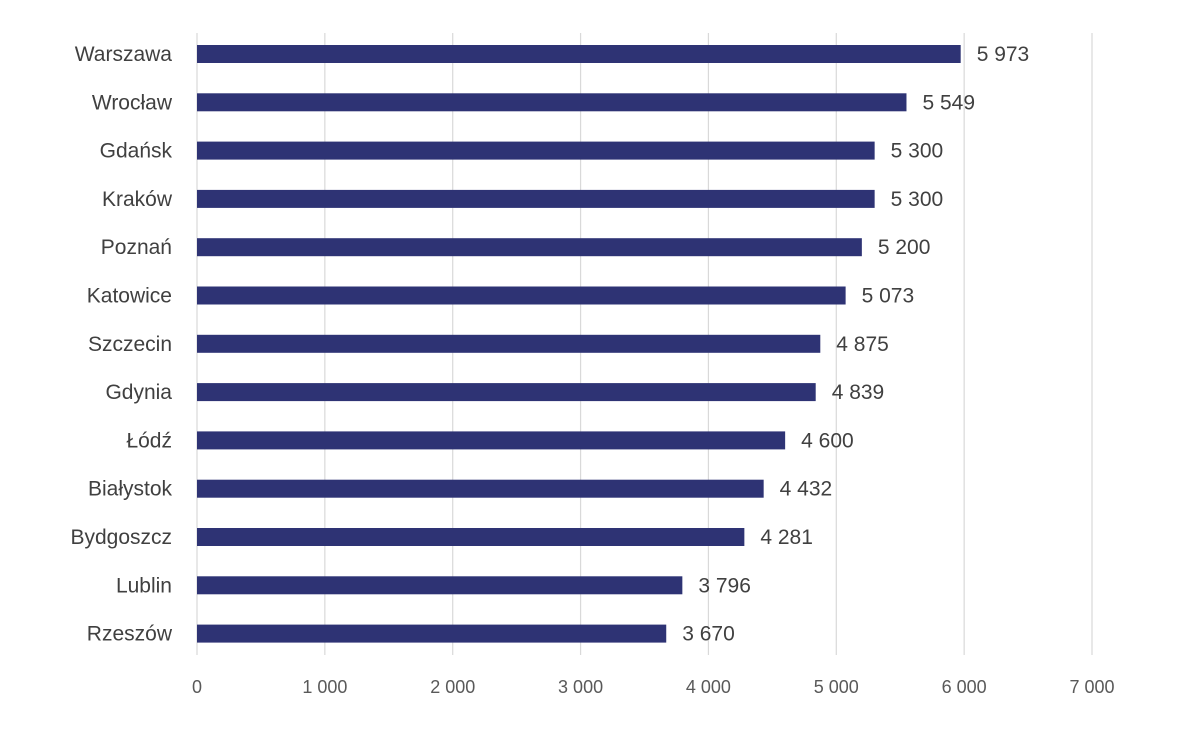 The width and height of the screenshot is (1200, 749). What do you see at coordinates (121, 537) in the screenshot?
I see `category-label: Bydgoszcz` at bounding box center [121, 537].